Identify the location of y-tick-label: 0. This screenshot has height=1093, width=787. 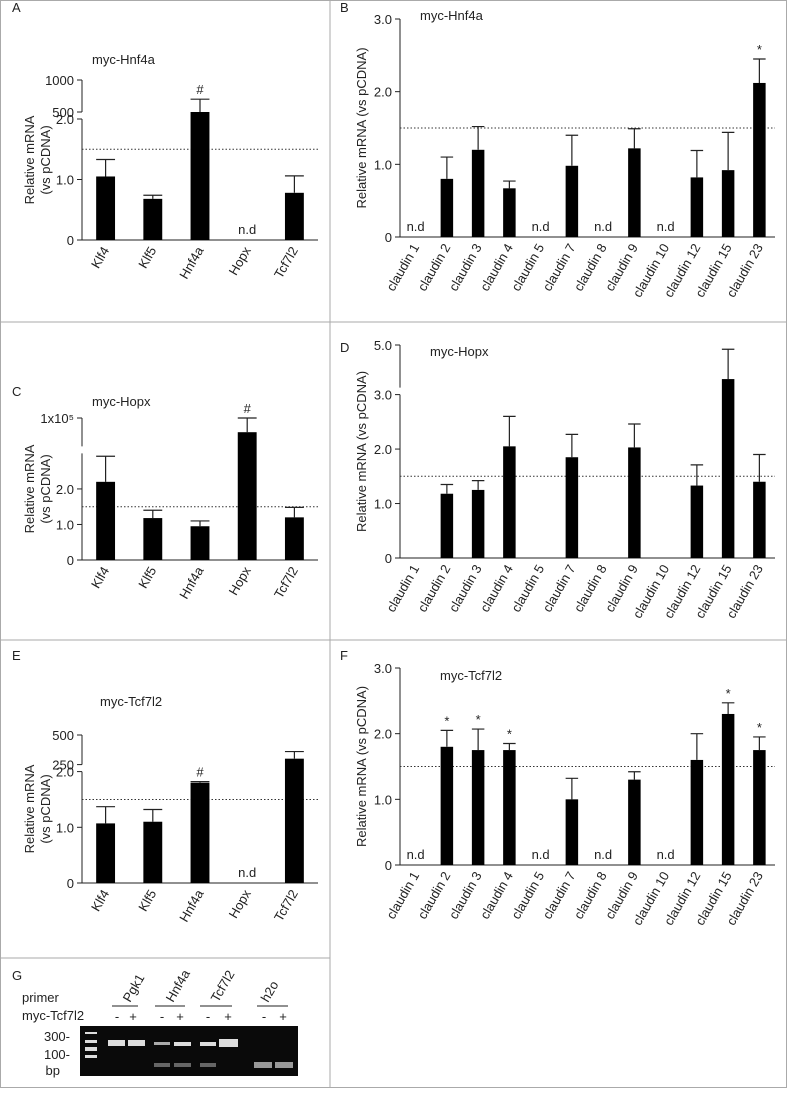
(388, 558).